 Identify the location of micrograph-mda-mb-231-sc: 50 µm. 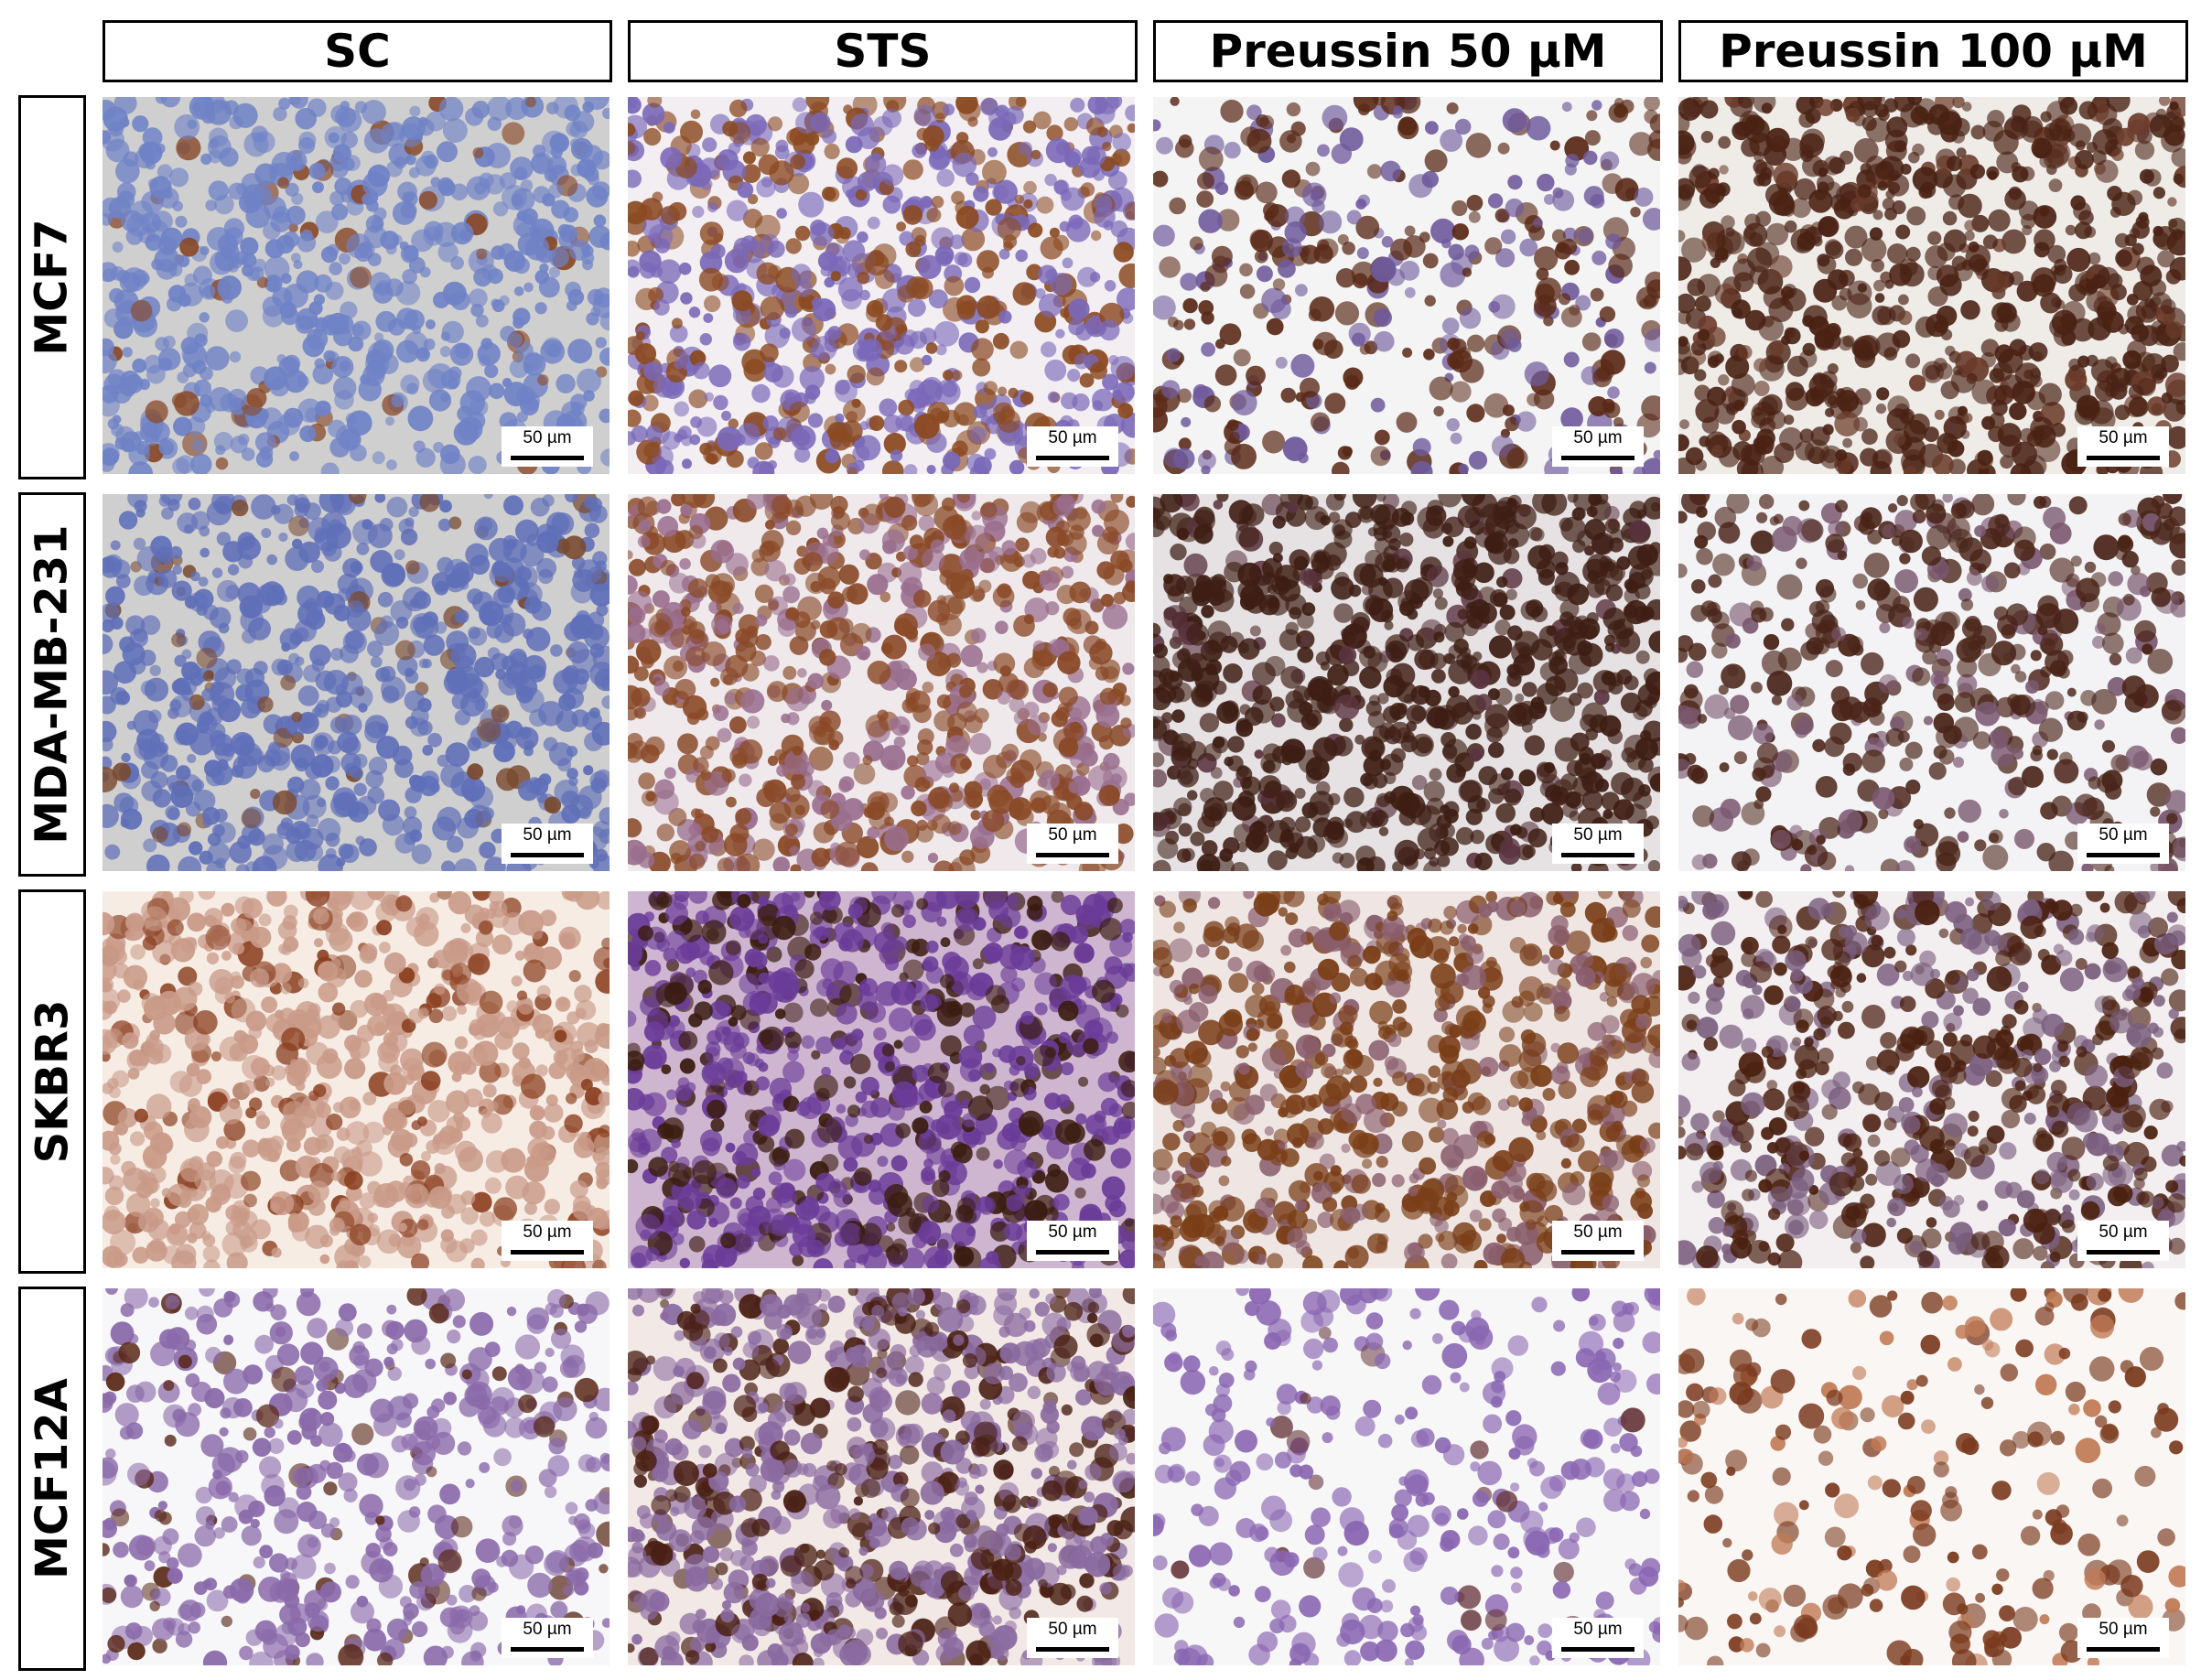
(356, 682).